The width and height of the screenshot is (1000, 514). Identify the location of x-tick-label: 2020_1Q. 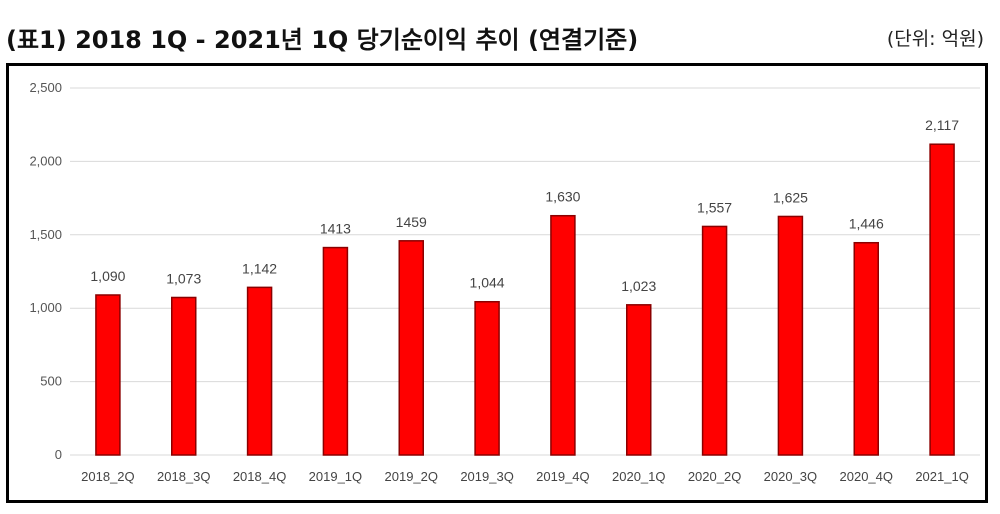
(639, 476).